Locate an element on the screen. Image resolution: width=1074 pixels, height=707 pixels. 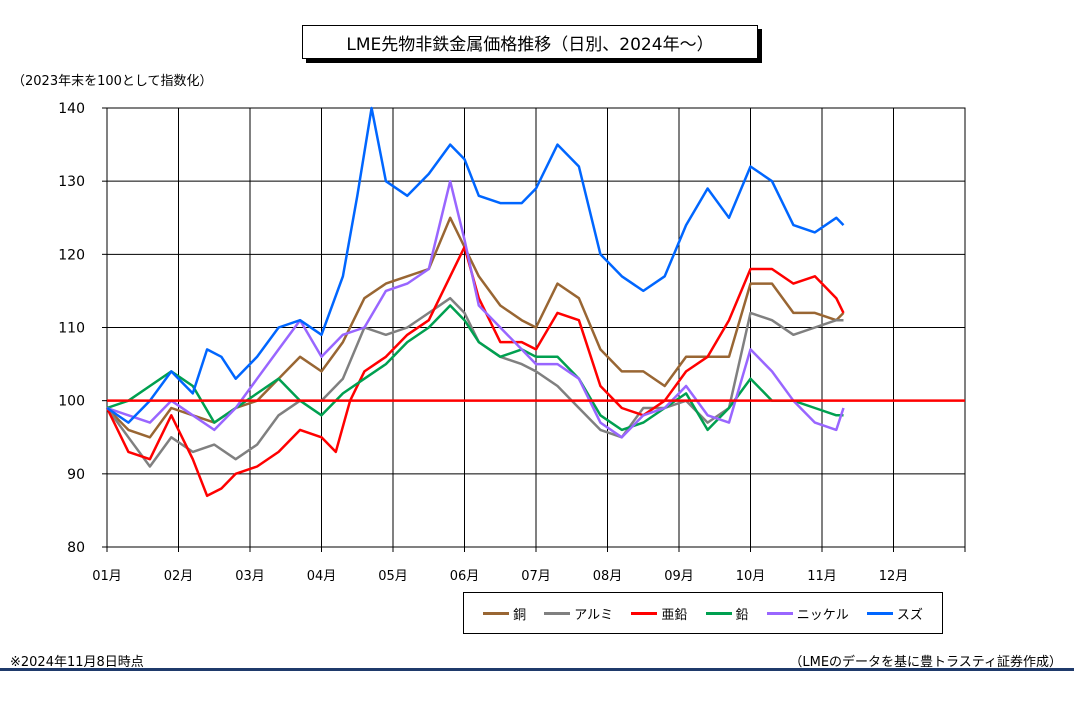
legend-label: スズ is located at coordinates (909, 615).